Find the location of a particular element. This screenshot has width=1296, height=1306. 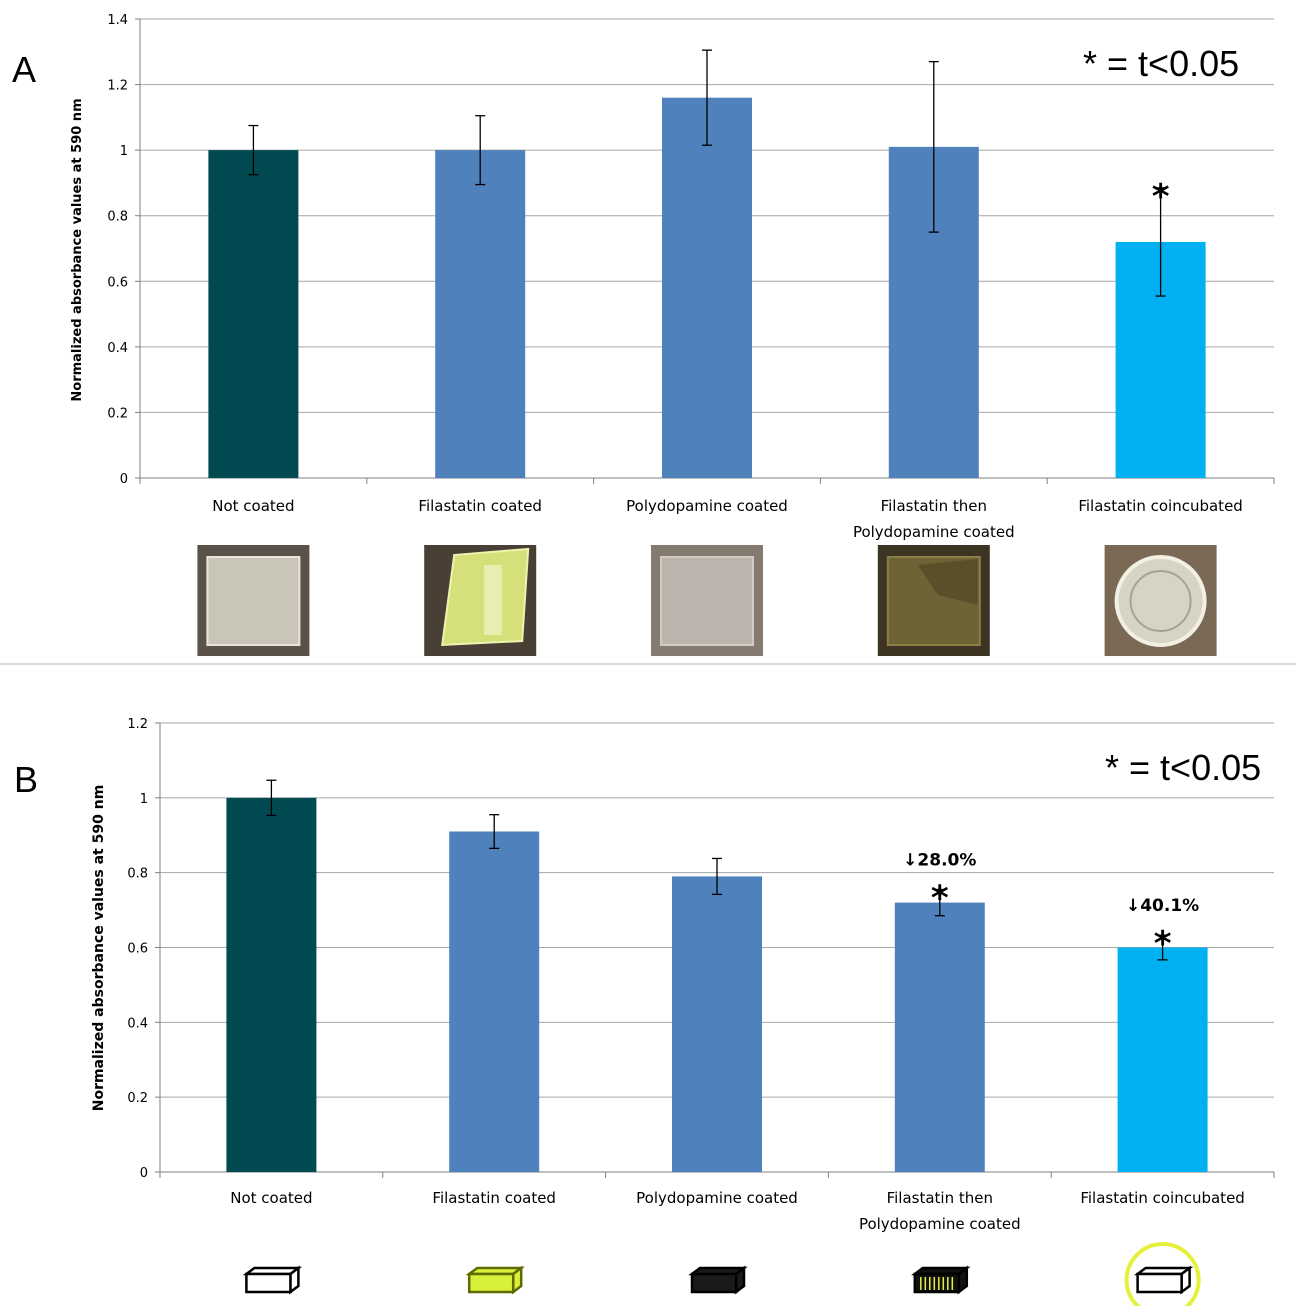

panel-b-letter: B is located at coordinates (26, 779).